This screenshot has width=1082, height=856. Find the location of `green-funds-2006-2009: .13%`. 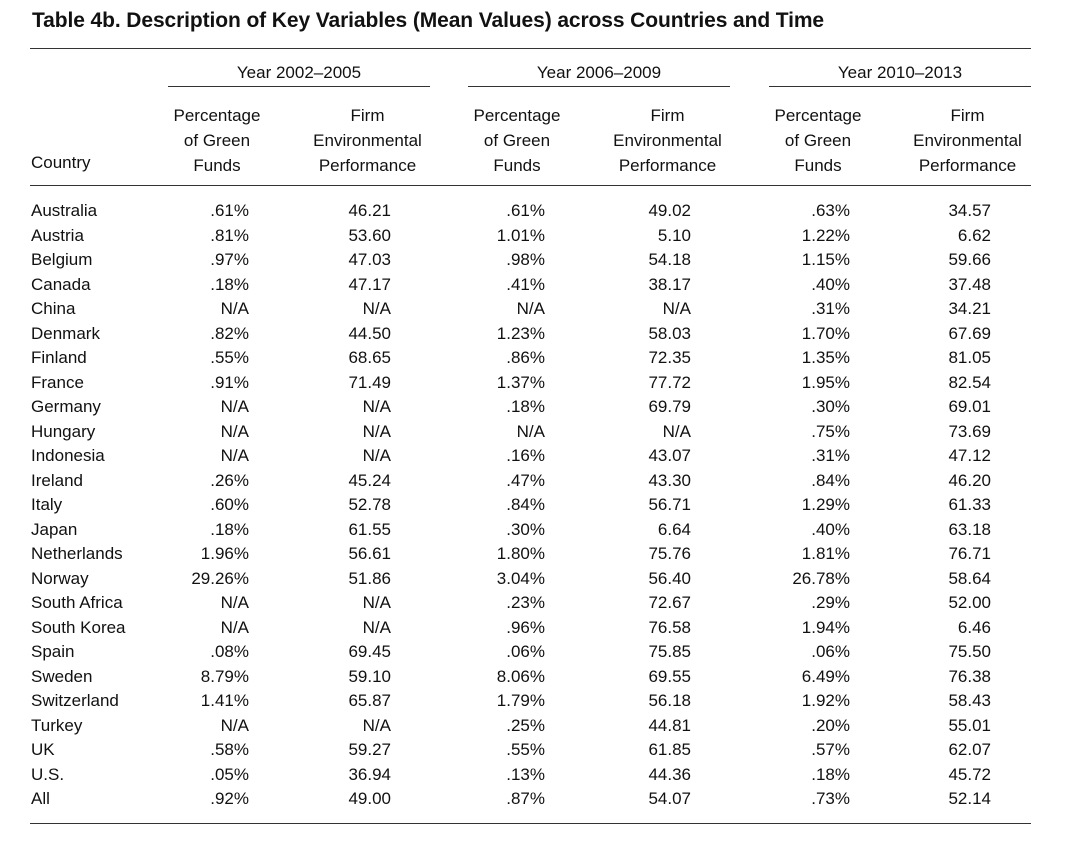

green-funds-2006-2009: .13% is located at coordinates (525, 774).